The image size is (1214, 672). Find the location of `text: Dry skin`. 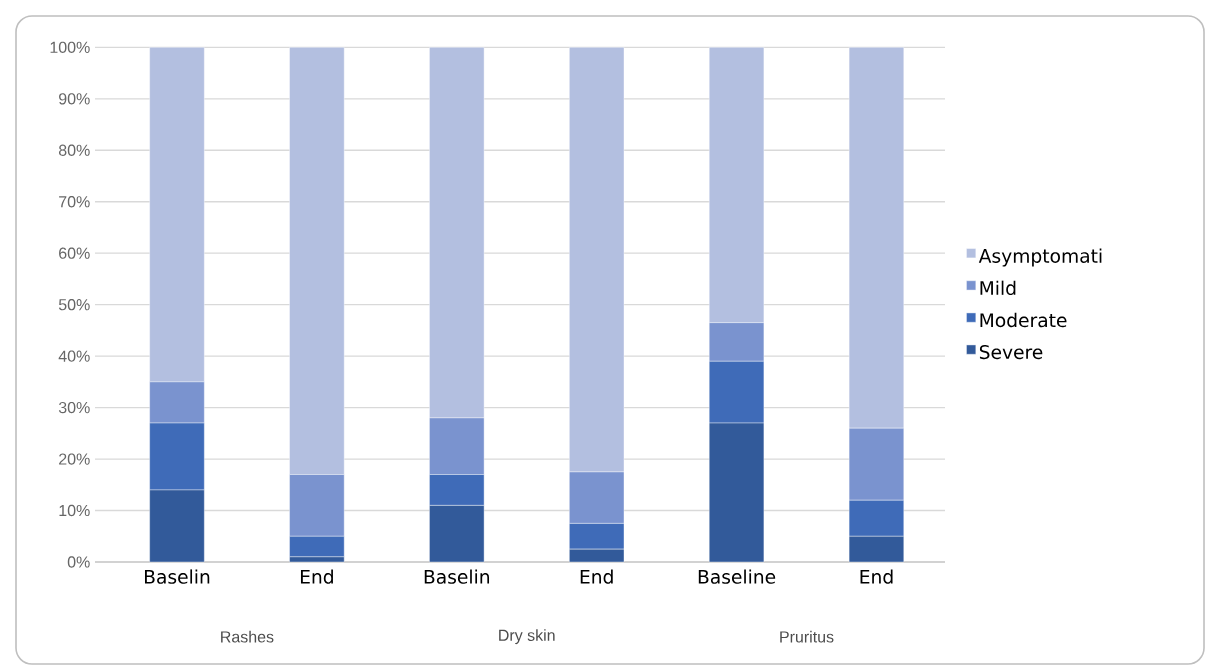

text: Dry skin is located at coordinates (527, 637).